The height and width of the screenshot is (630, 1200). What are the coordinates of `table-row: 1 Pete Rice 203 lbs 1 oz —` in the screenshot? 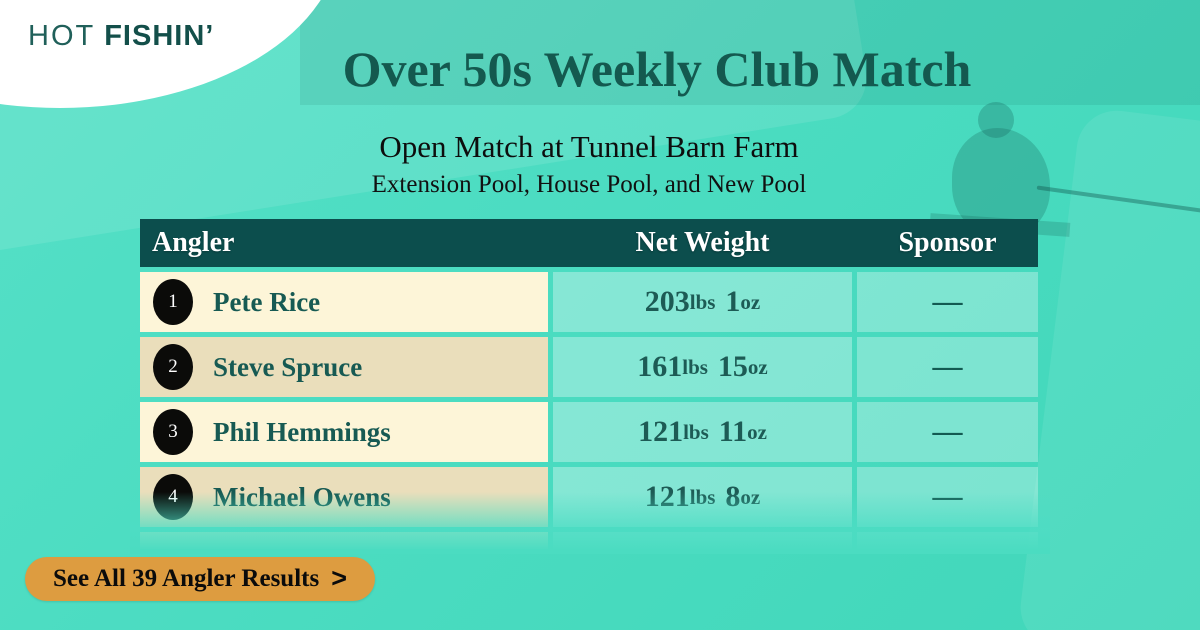 It's located at (589, 302).